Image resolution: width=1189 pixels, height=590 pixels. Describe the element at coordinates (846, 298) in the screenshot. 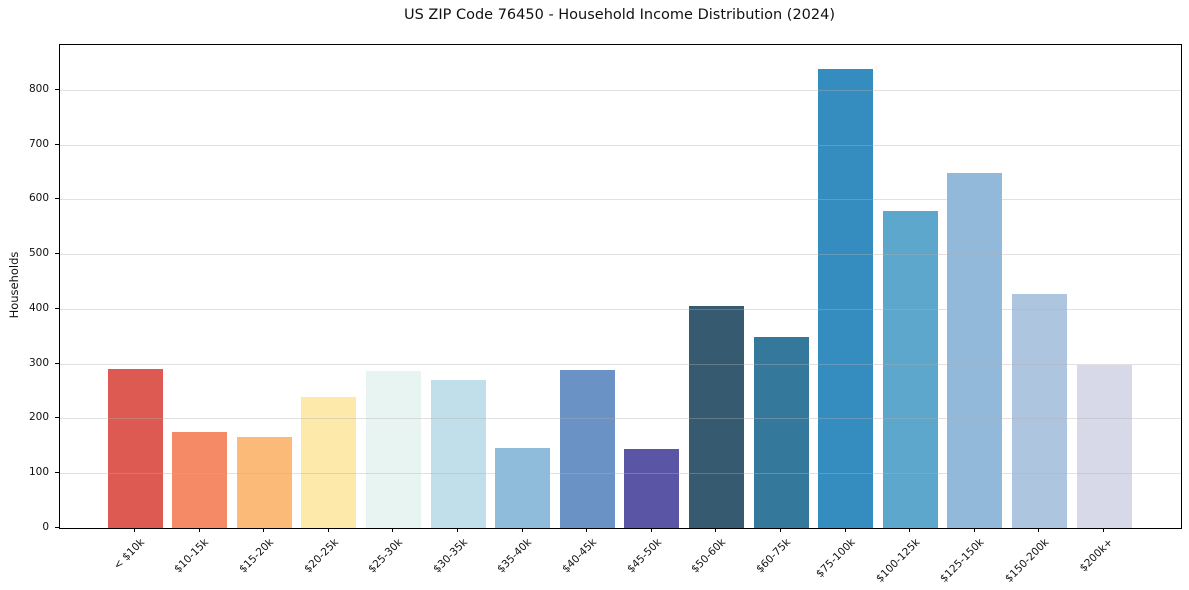

I see `bar-75-100k` at that location.